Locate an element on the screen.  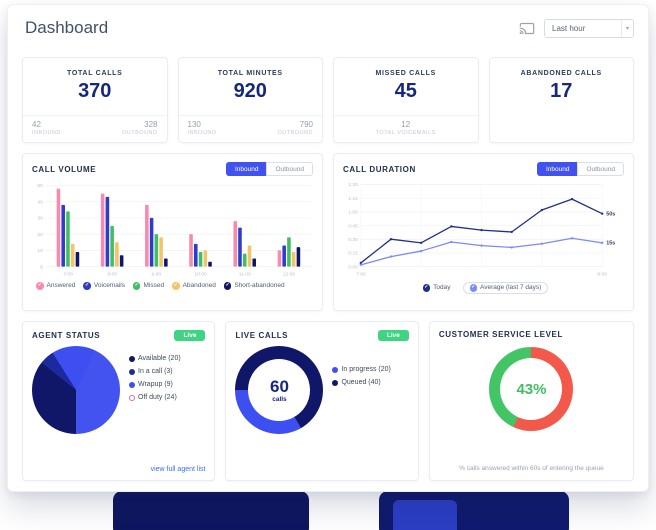
legend-label: In a call (3) is located at coordinates (155, 371).